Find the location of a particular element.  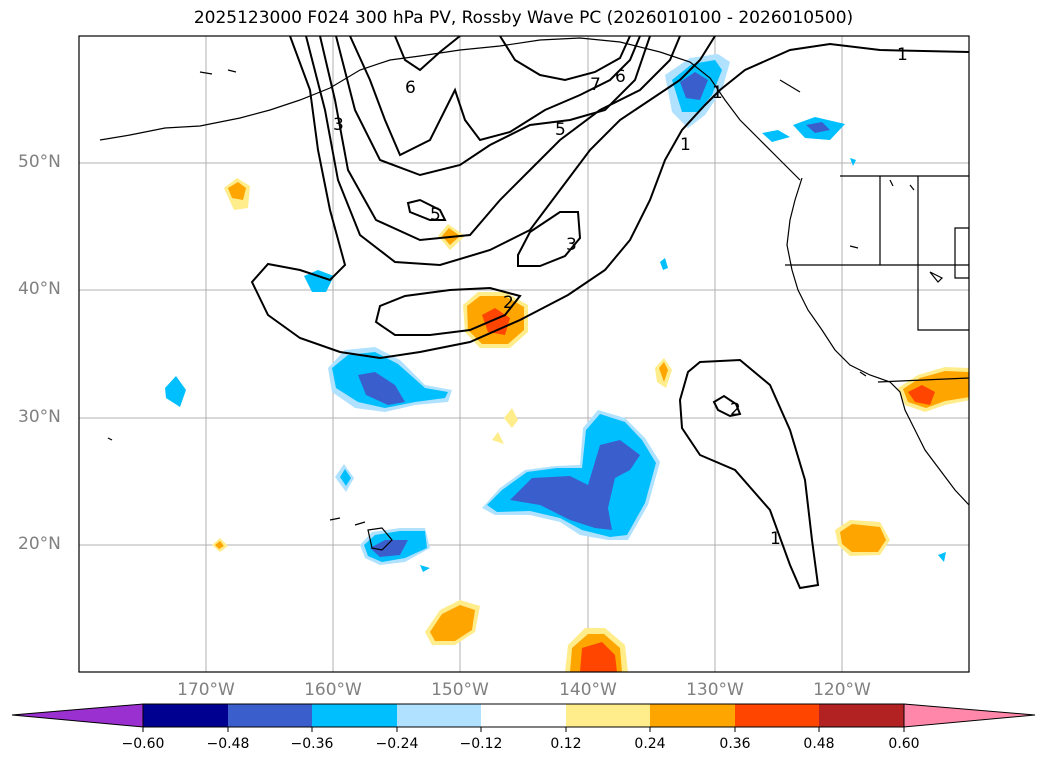

lat-label: 30°N is located at coordinates (39, 417).